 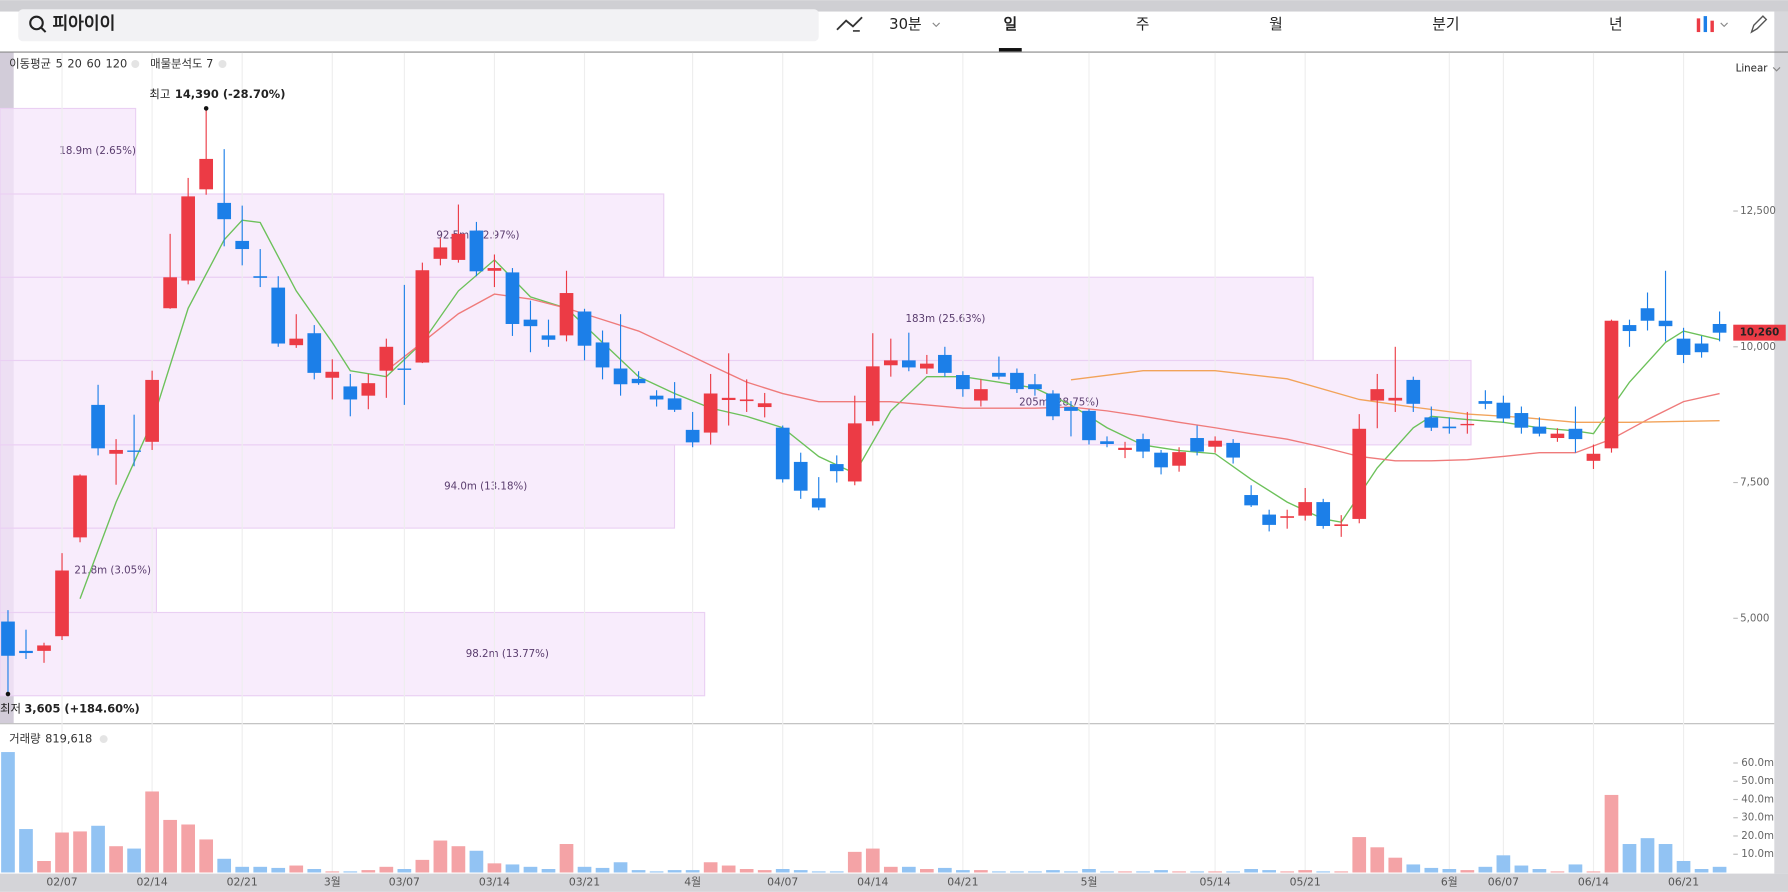 I want to click on period-tab: 년, so click(x=1616, y=24).